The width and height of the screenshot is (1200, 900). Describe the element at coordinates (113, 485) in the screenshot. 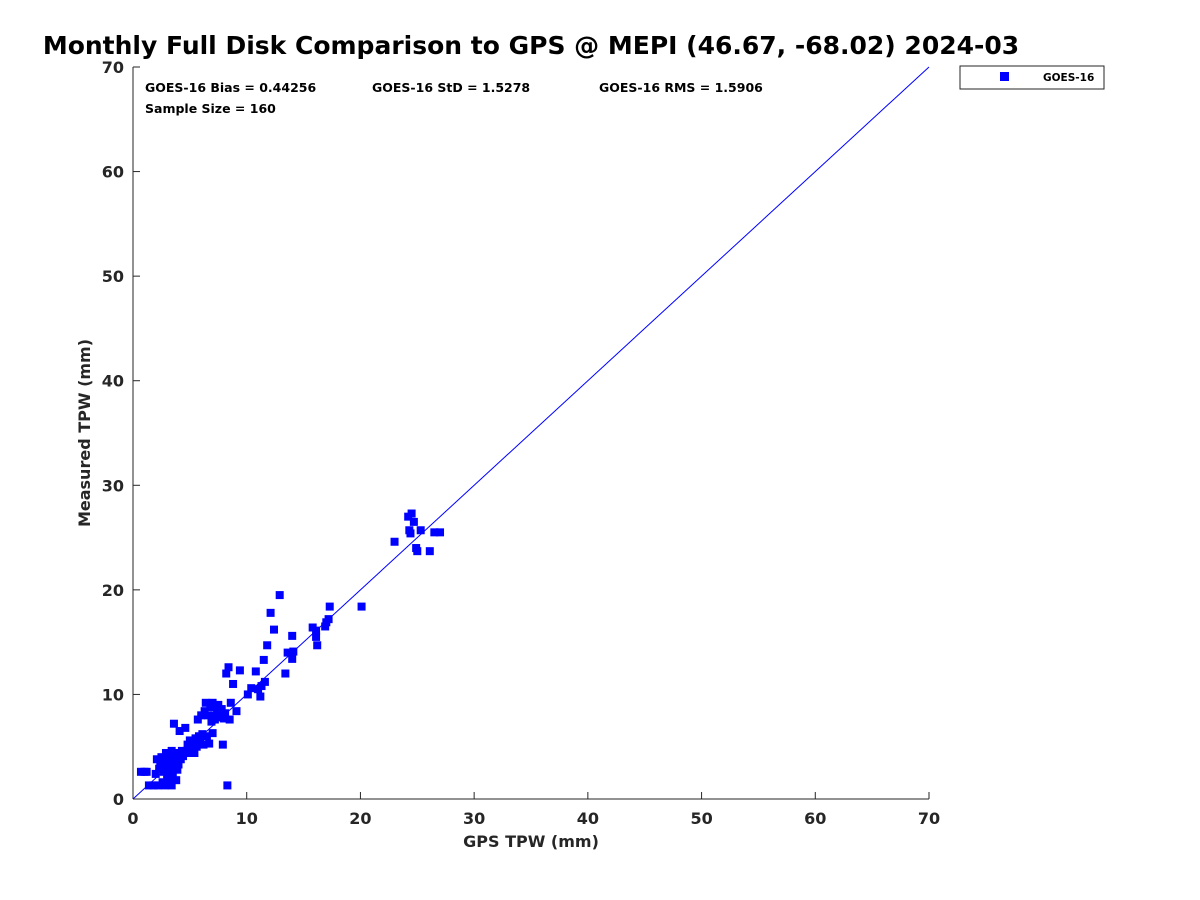

I see `y-tick-label: 30` at that location.